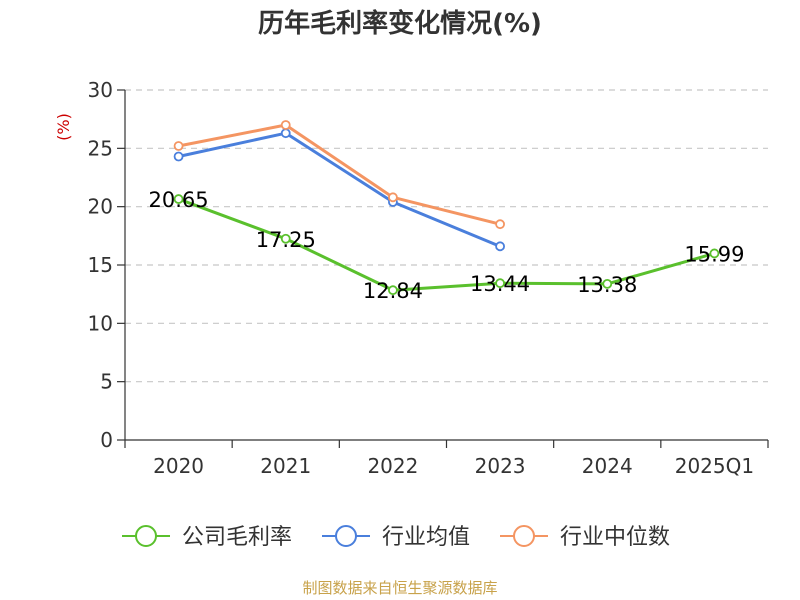 The image size is (800, 600). I want to click on chart-title: 历年毛利率变化情况(%), so click(400, 23).